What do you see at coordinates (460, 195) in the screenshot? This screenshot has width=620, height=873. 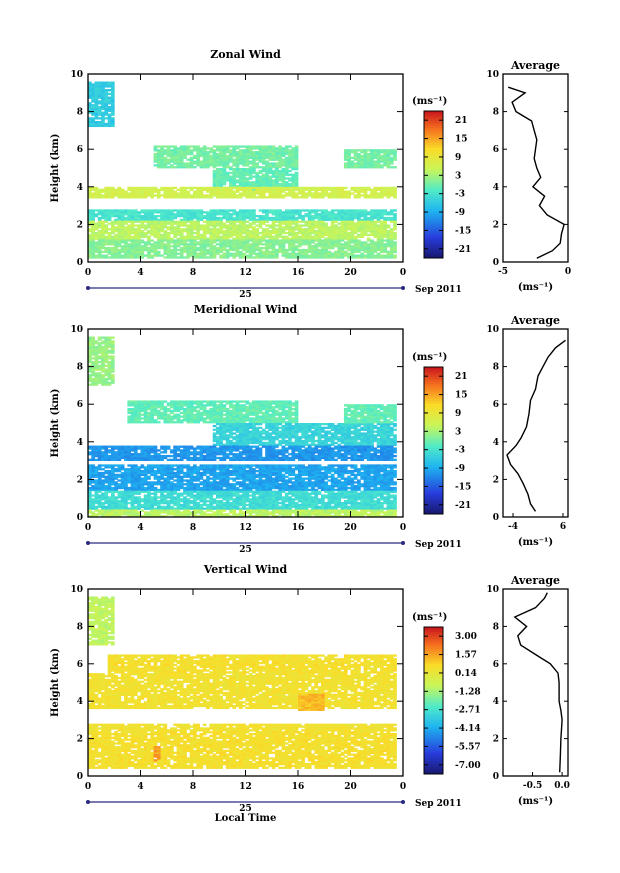 I see `colorbar-tick-label: -3` at bounding box center [460, 195].